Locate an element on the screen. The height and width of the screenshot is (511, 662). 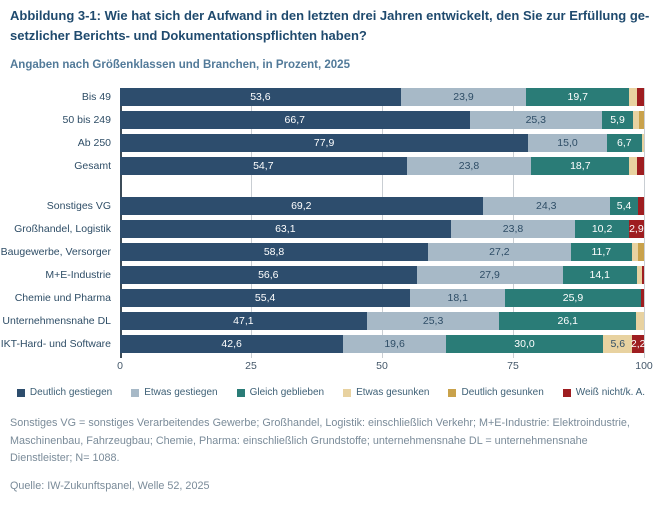
bar-value-label: 25,9 is located at coordinates (573, 298).